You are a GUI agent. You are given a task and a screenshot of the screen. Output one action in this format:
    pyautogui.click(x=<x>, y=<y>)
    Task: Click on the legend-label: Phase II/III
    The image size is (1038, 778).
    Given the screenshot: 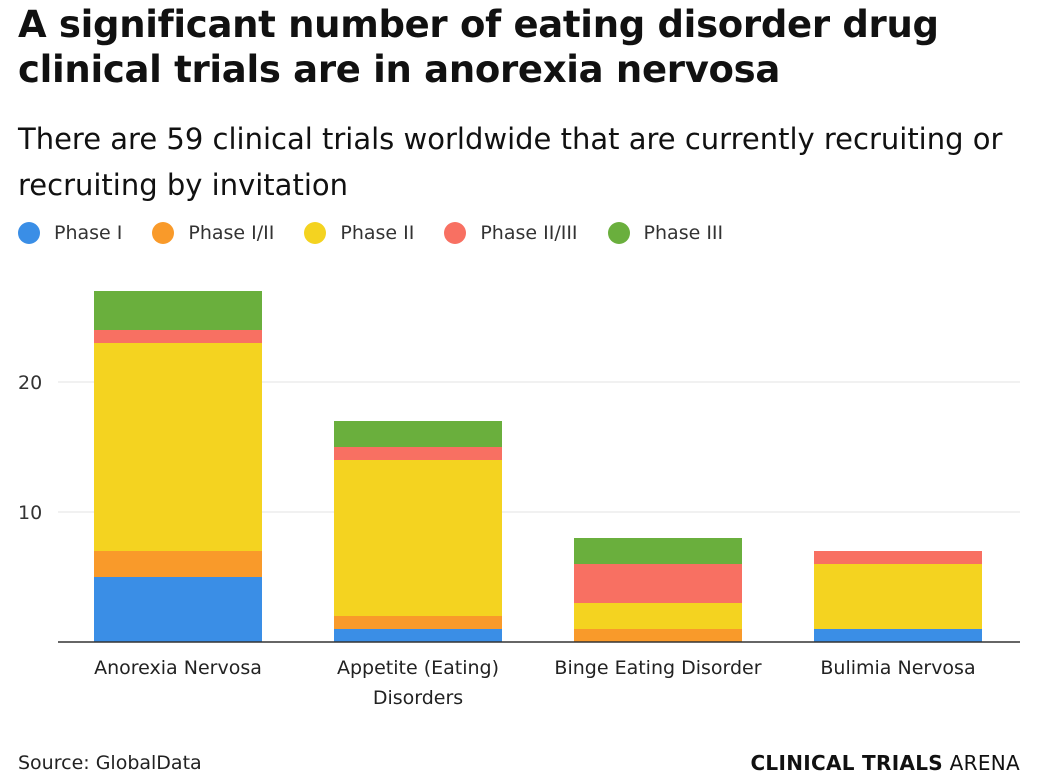 What is the action you would take?
    pyautogui.click(x=529, y=233)
    